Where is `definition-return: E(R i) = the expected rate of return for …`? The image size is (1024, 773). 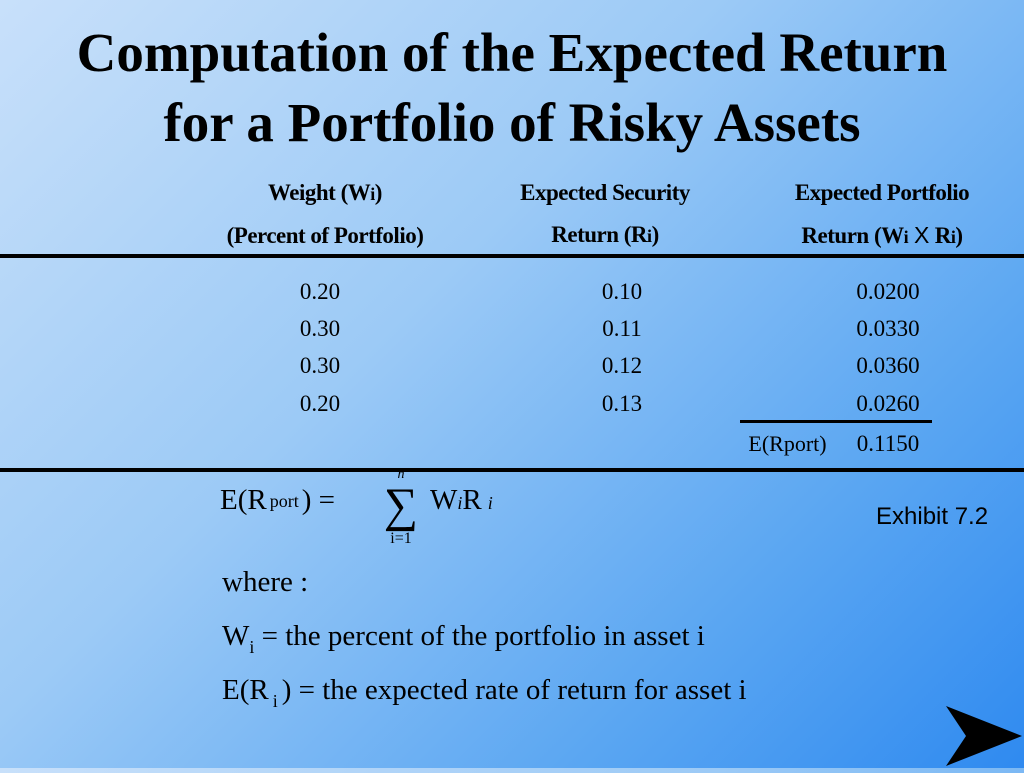 definition-return: E(R i) = the expected rate of return for … is located at coordinates (484, 692).